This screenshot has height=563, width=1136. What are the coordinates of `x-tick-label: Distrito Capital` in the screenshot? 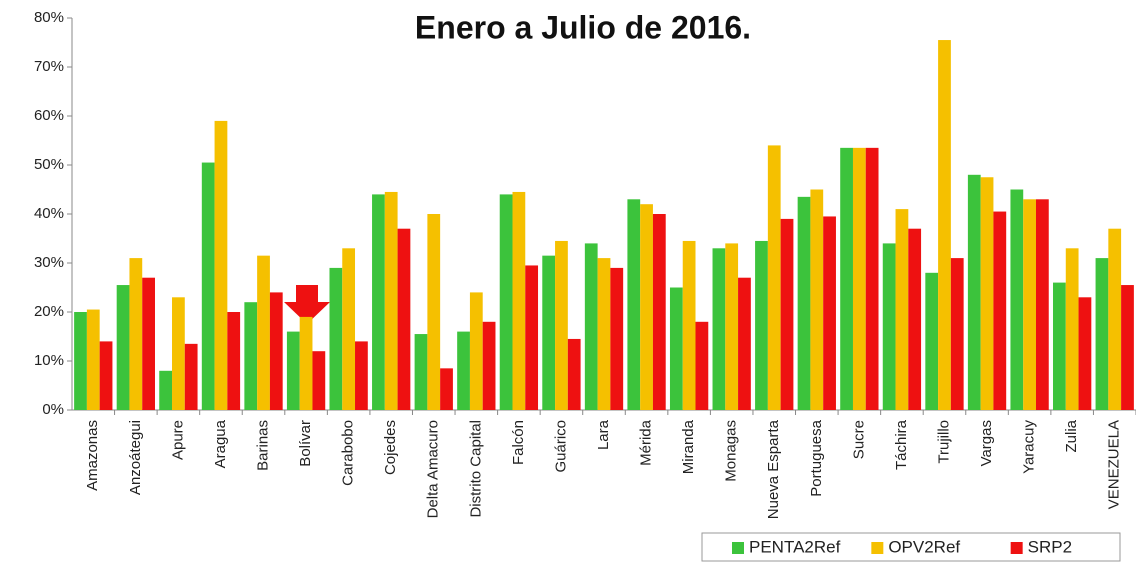 It's located at (475, 469).